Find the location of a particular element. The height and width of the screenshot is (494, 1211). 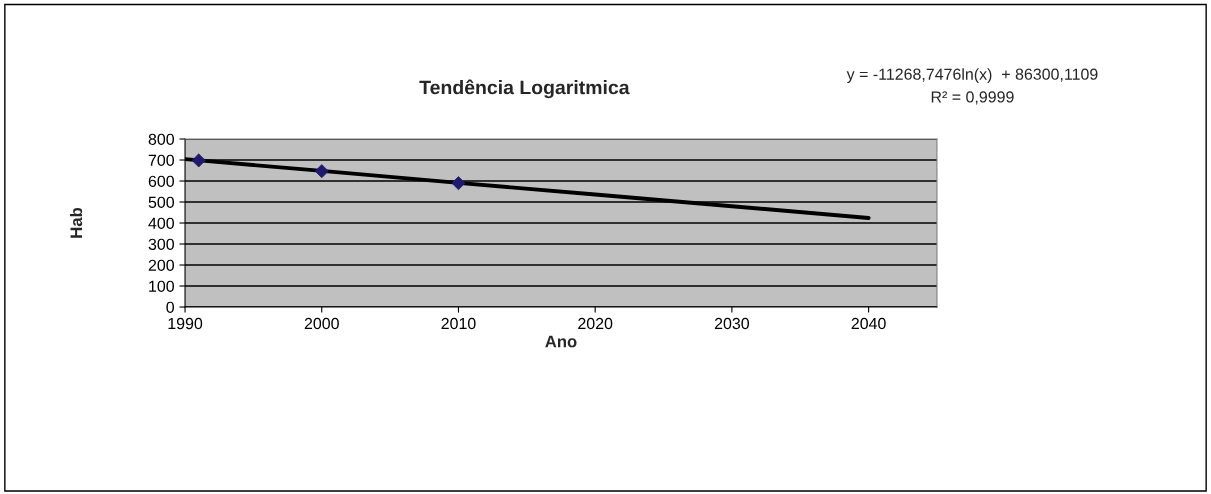

y-tick-label: 600 is located at coordinates (161, 181).